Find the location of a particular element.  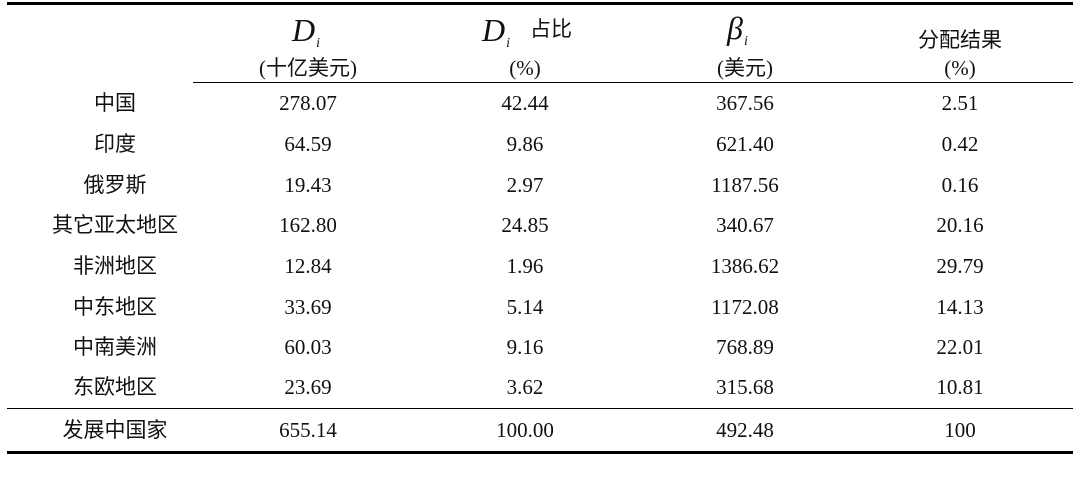

beta-cell: 768.89 is located at coordinates (745, 347).